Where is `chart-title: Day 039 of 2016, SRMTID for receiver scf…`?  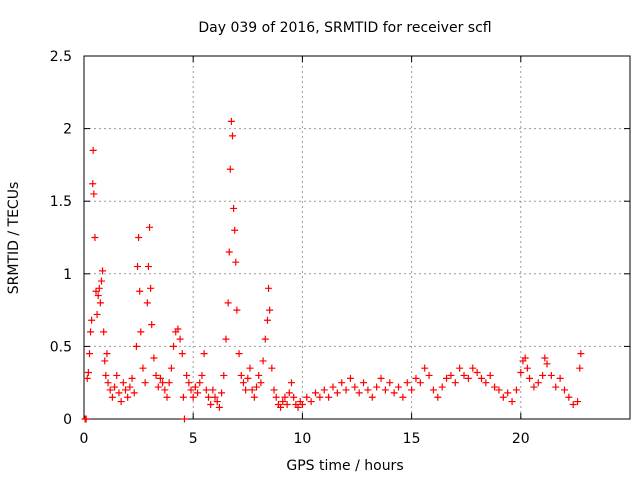 chart-title: Day 039 of 2016, SRMTID for receiver scf… is located at coordinates (344, 28).